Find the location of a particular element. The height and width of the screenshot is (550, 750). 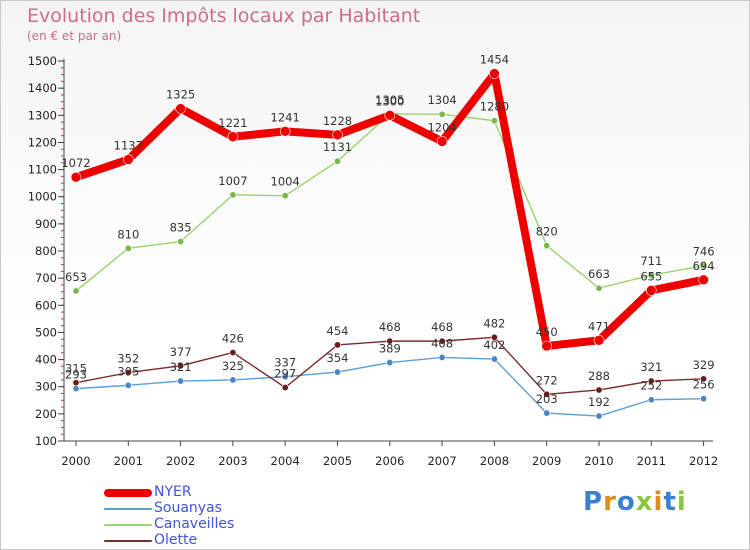

data-label-olette: 352 is located at coordinates (128, 359).